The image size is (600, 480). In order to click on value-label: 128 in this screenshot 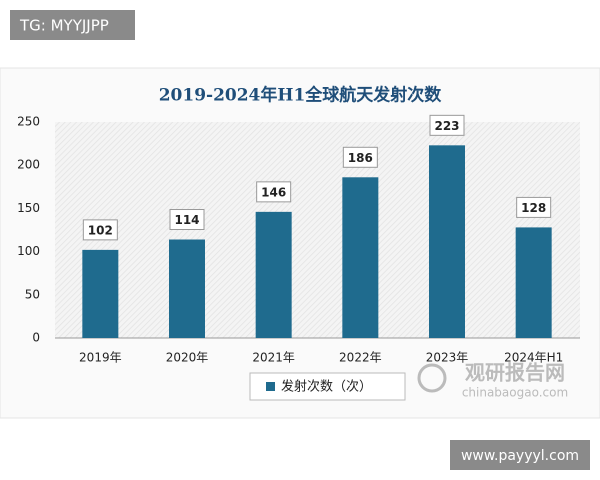, I will do `click(533, 208)`.